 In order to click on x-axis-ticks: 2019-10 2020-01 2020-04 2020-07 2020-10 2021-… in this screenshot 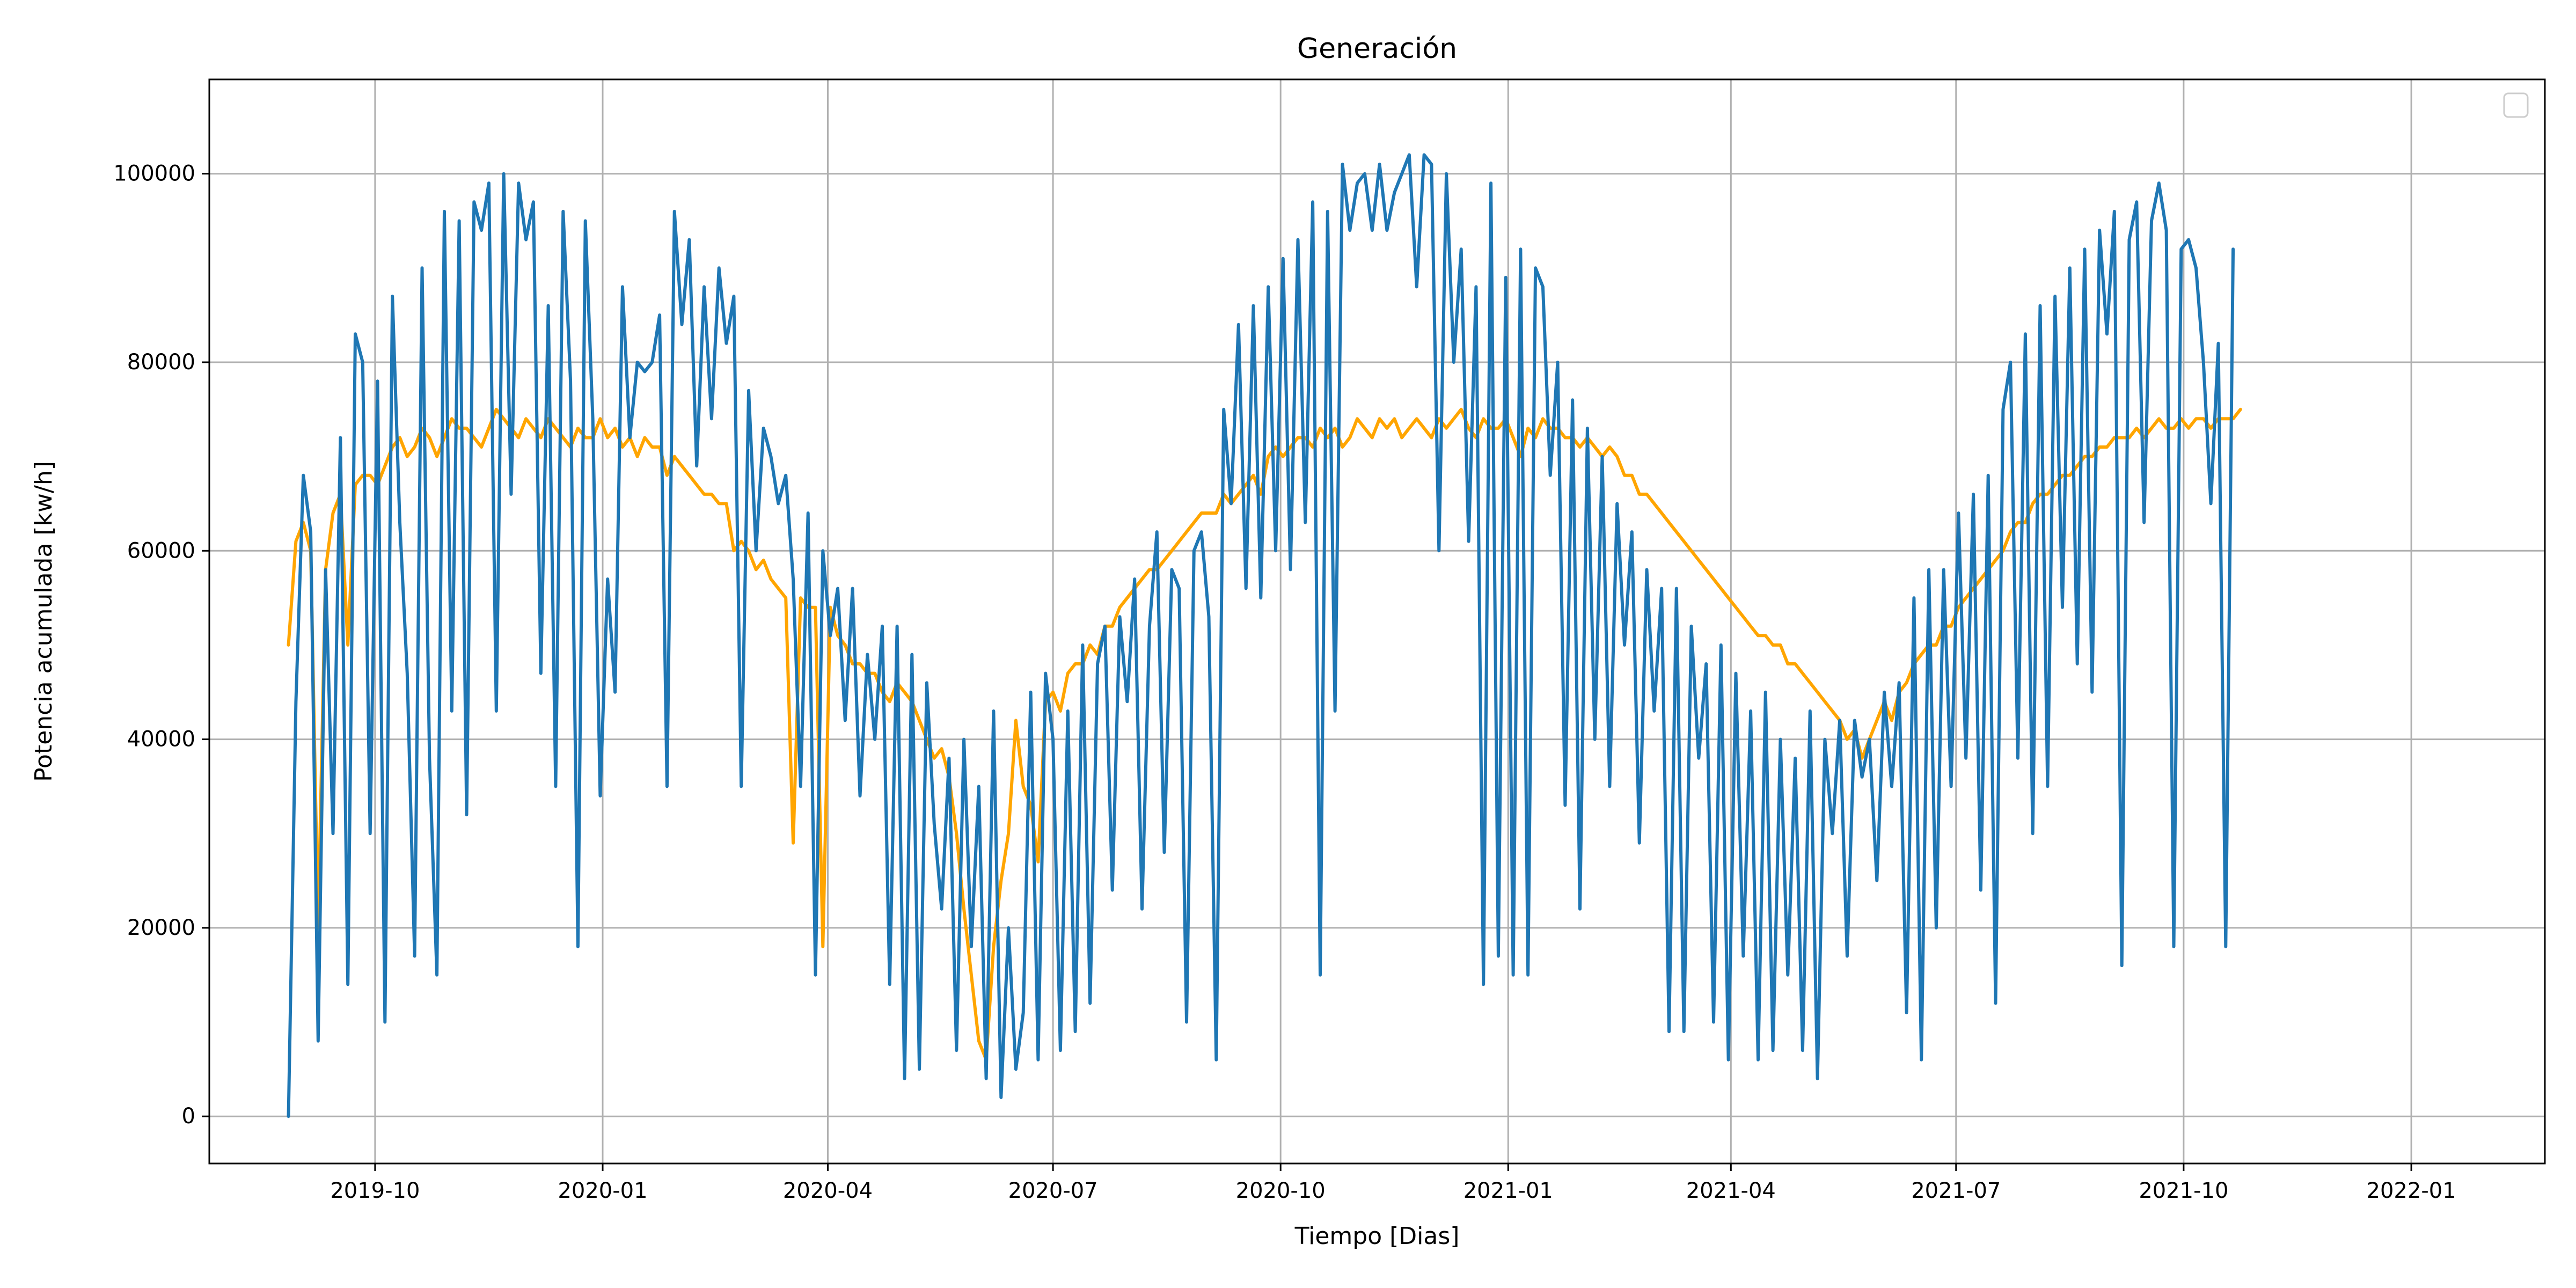, I will do `click(1393, 1183)`.